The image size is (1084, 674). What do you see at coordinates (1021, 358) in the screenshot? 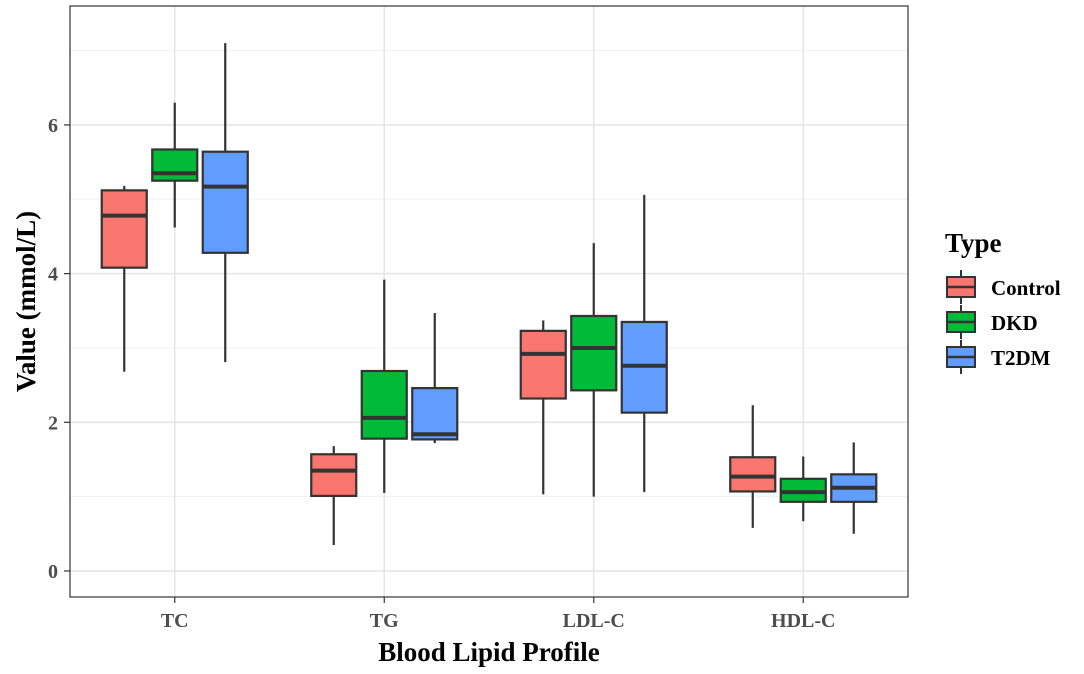
I see `legend-label: T2DM` at bounding box center [1021, 358].